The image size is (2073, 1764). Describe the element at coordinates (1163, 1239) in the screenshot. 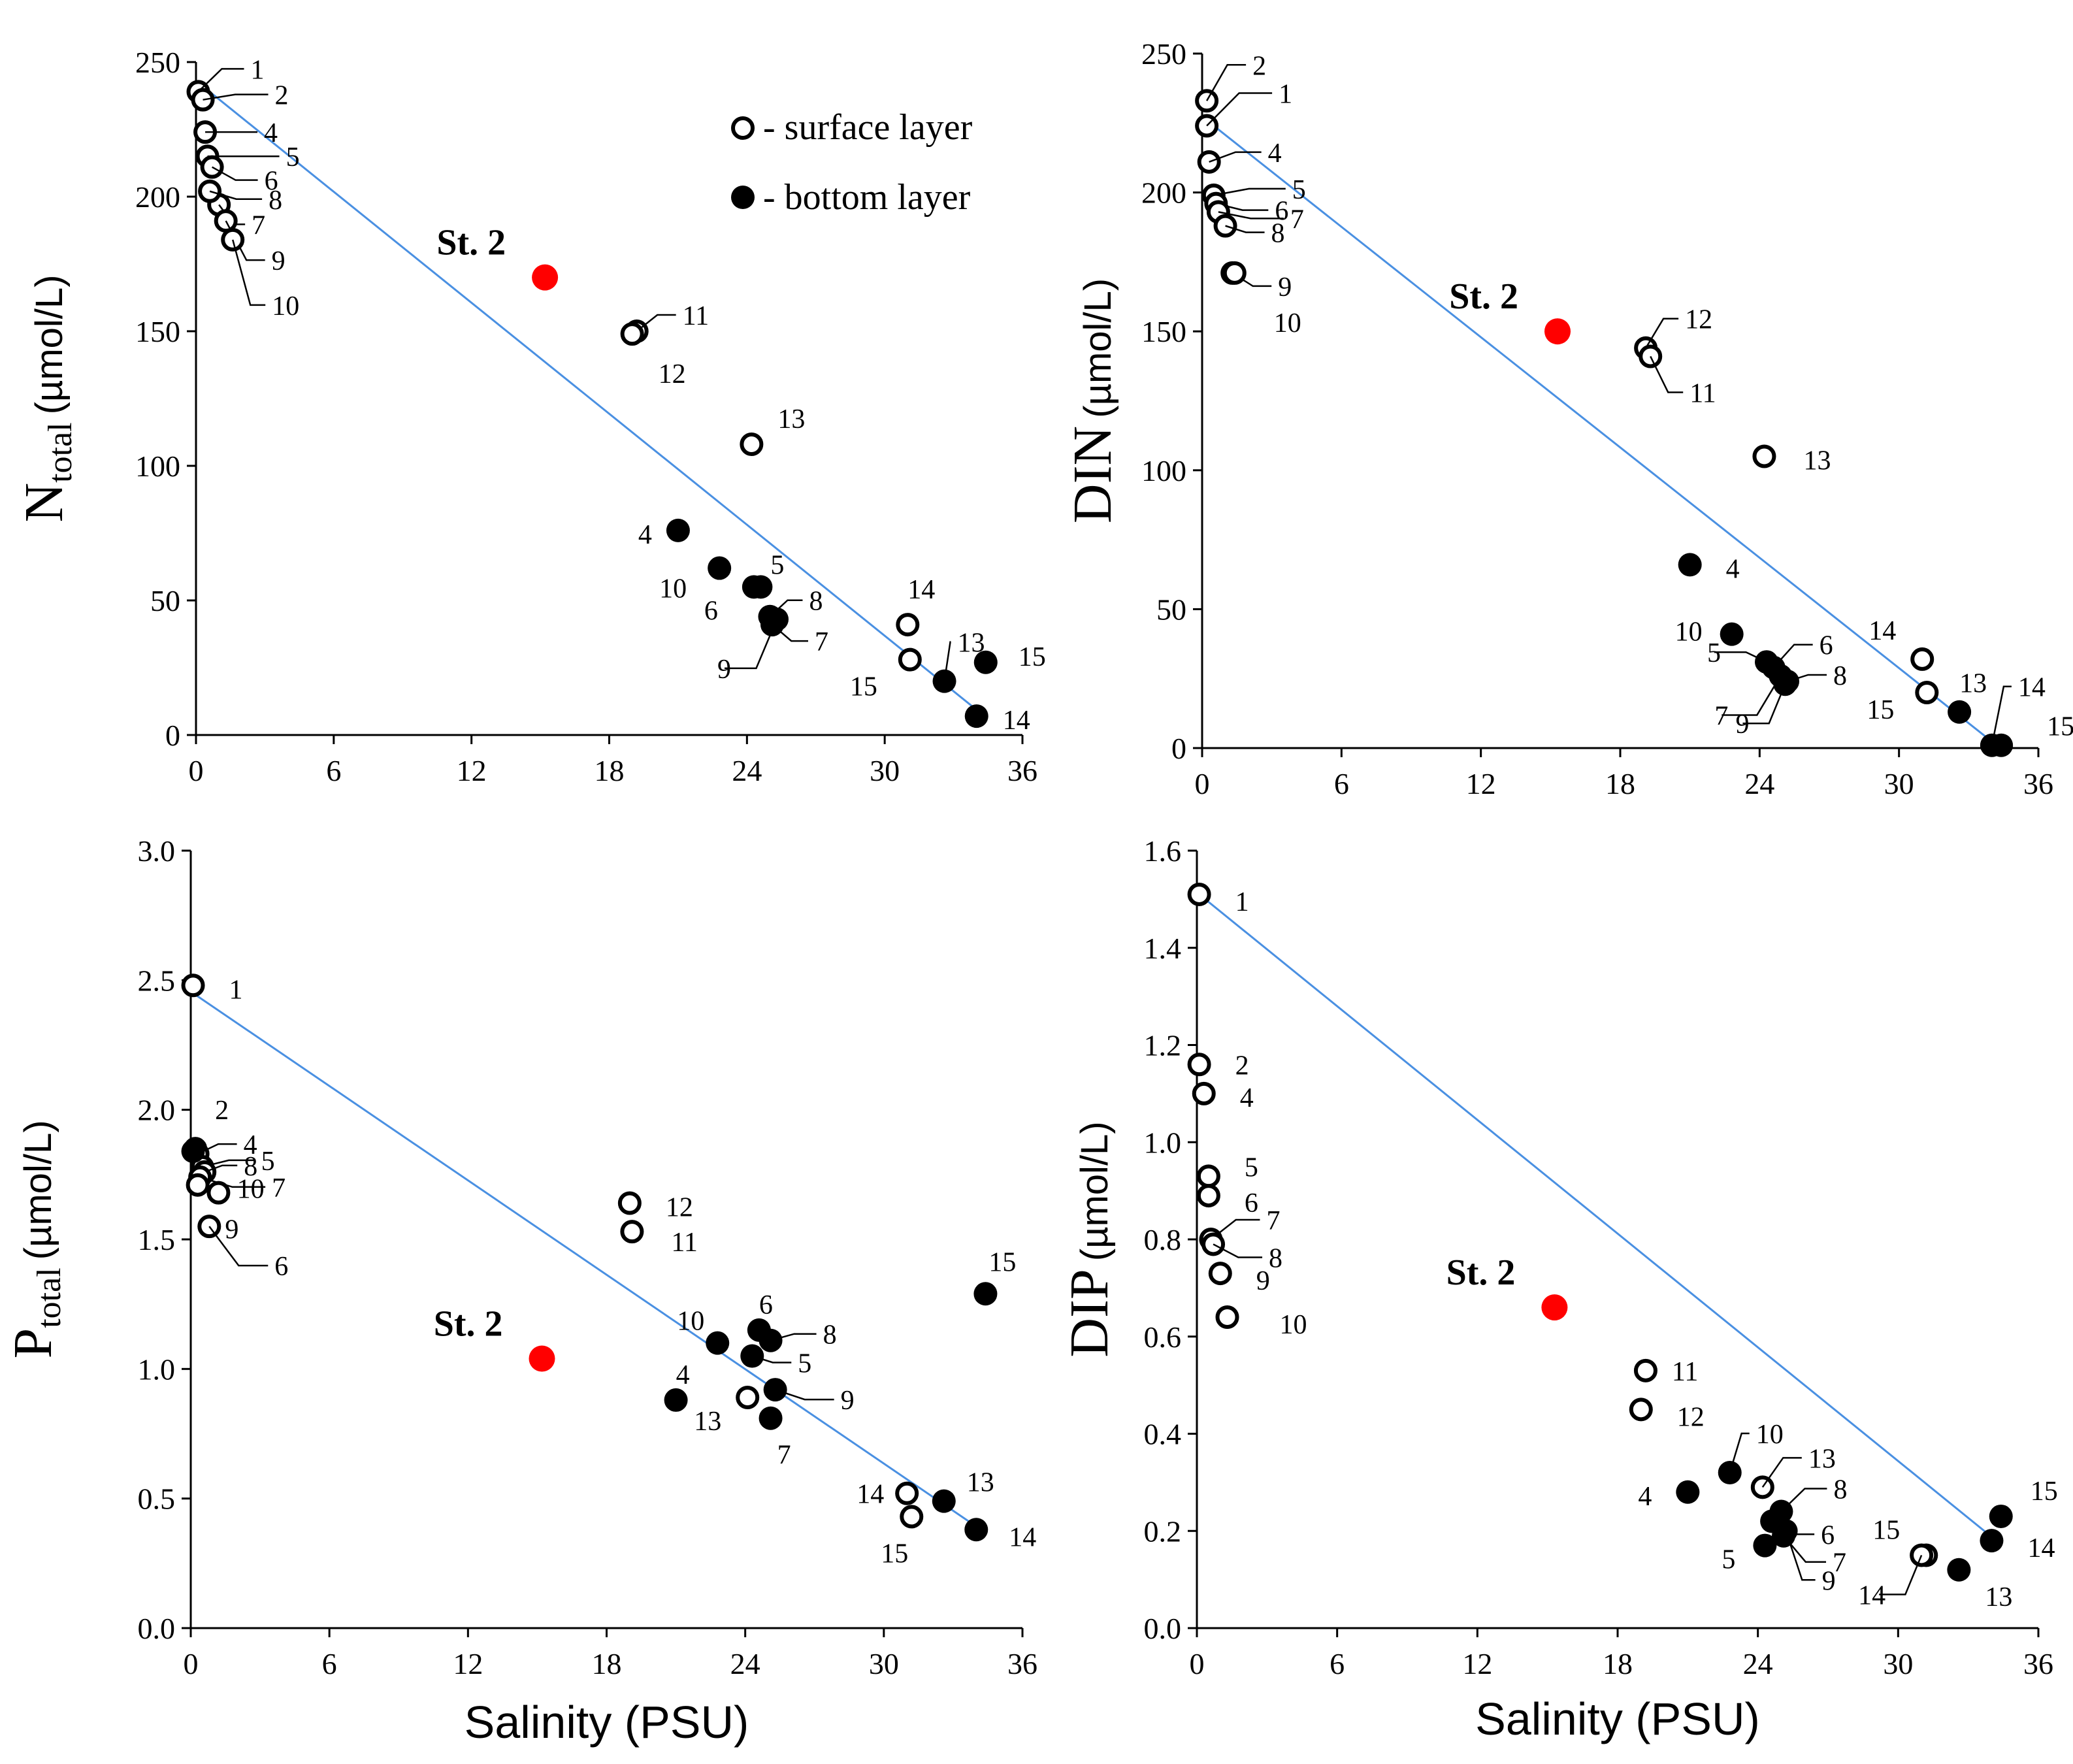

I see `y-tick-label: 0.8` at that location.